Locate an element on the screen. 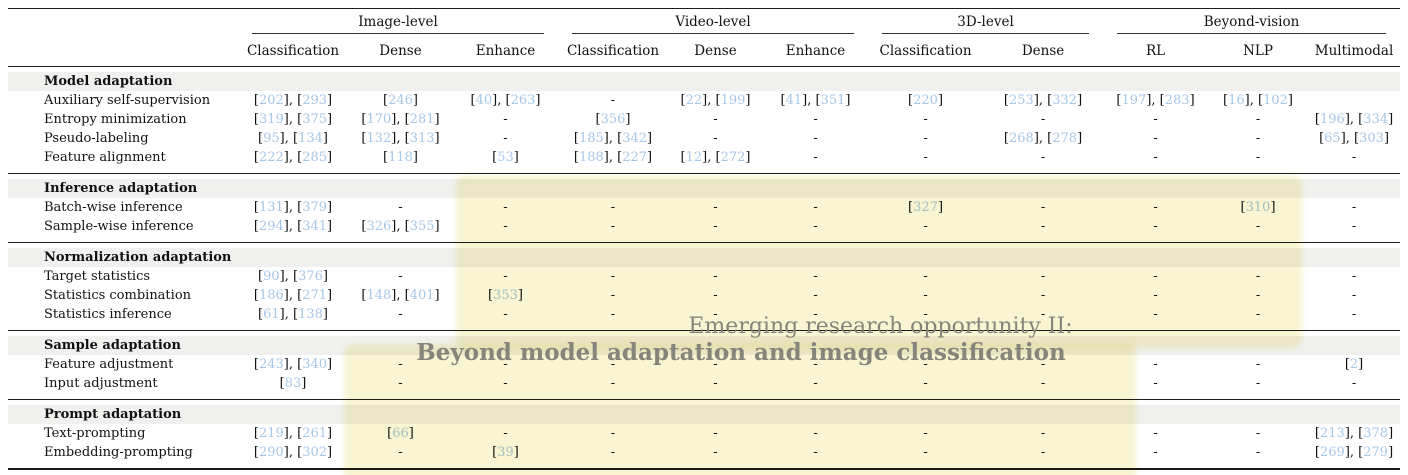  citation-link: 202 is located at coordinates (271, 100).